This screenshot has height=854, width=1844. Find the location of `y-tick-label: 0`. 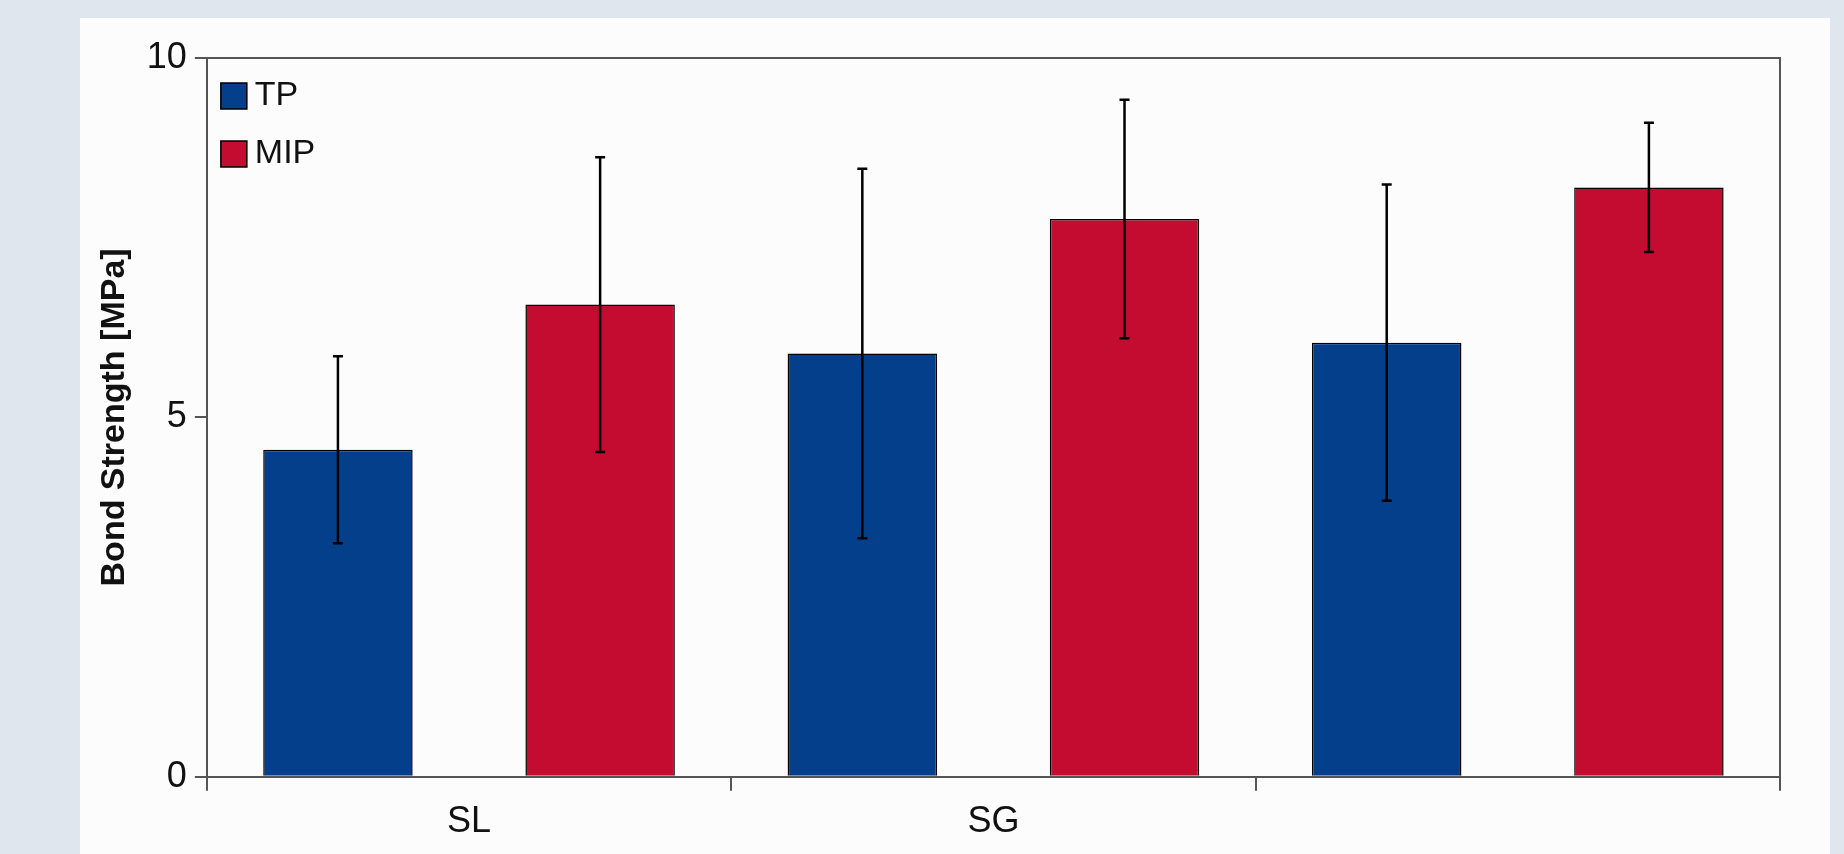

y-tick-label: 0 is located at coordinates (176, 774).